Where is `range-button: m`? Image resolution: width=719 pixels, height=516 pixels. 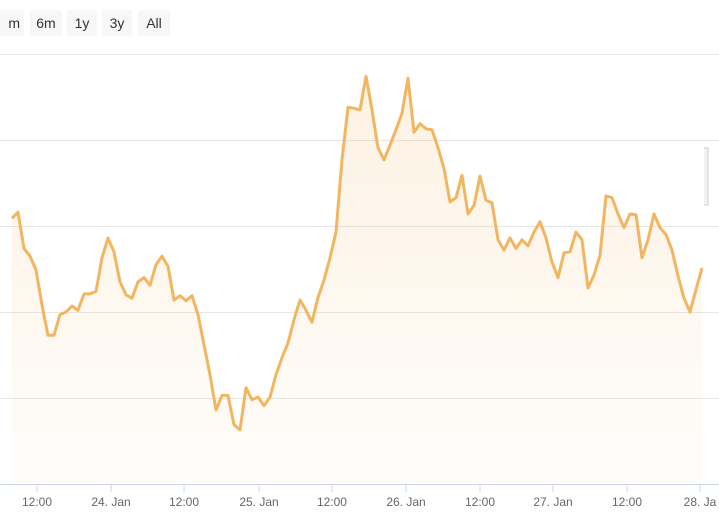
range-button: m is located at coordinates (12, 23).